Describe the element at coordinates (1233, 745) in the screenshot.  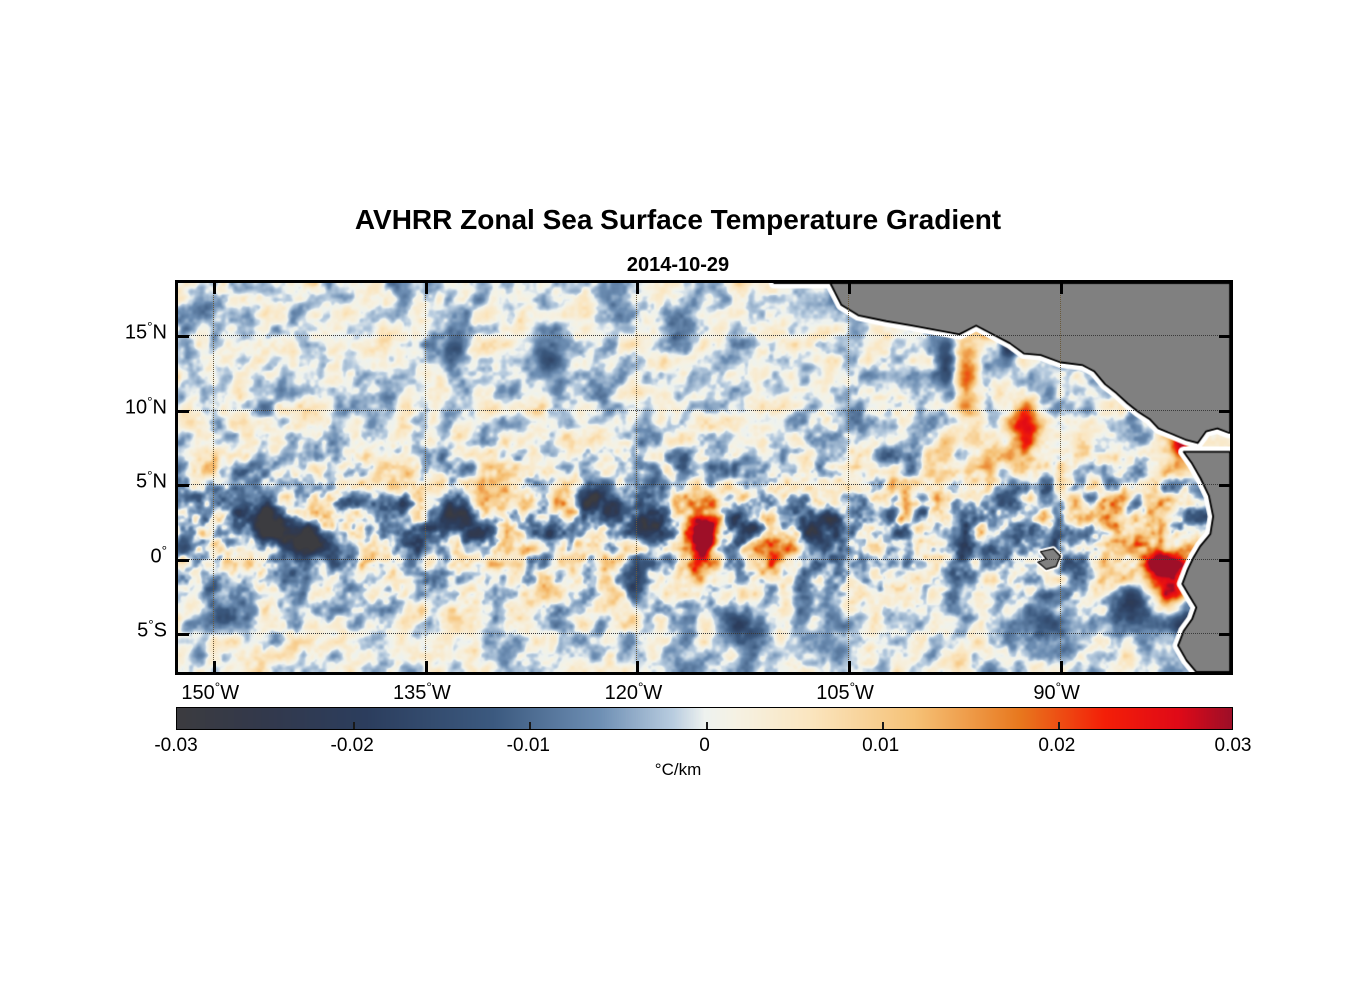
I see `colorbar-tick-label: 0.03` at that location.